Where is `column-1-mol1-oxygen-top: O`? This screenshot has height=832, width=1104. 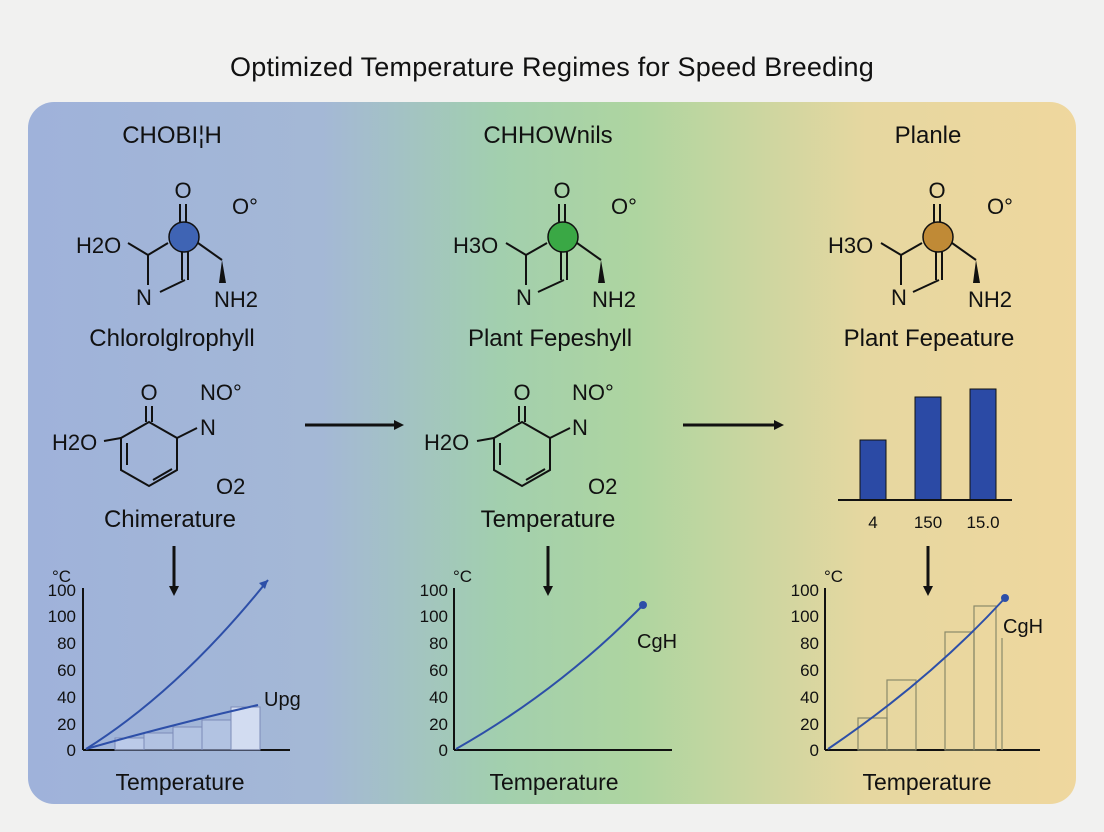
column-1-mol1-oxygen-top: O is located at coordinates (182, 190).